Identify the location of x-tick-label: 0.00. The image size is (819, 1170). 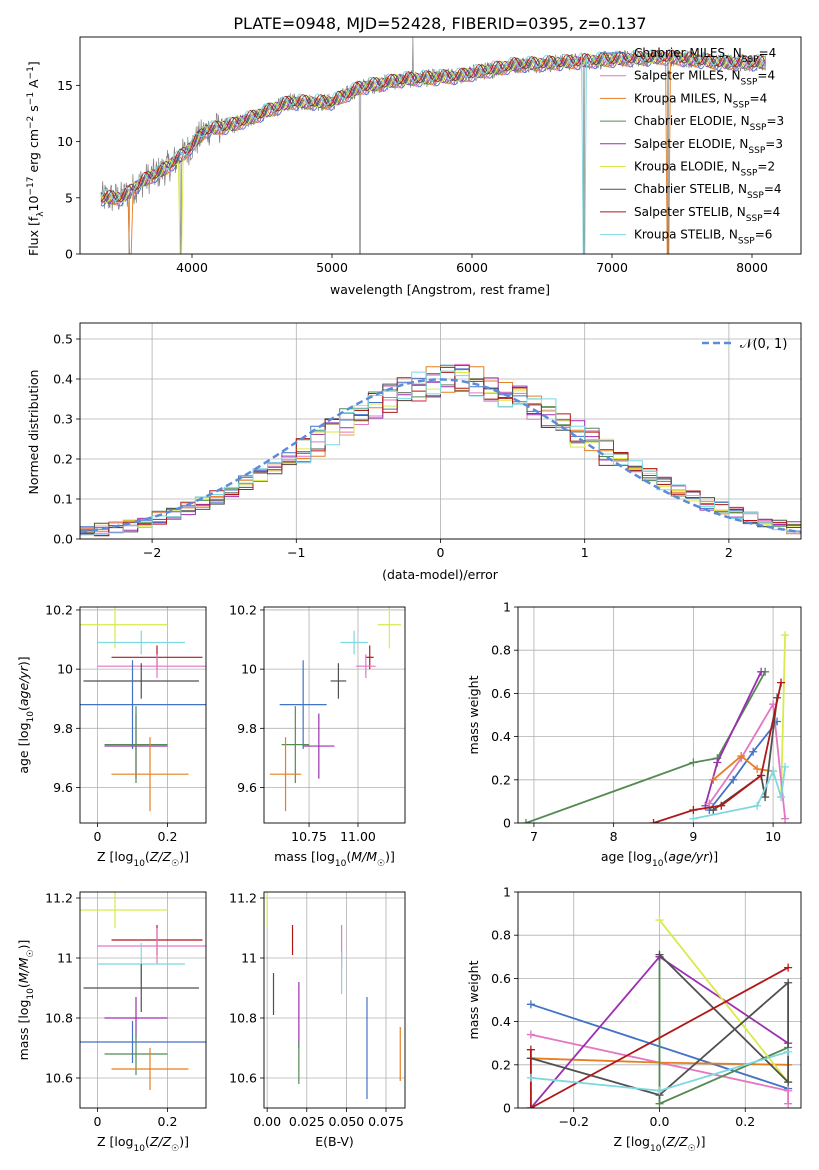
(267, 1121).